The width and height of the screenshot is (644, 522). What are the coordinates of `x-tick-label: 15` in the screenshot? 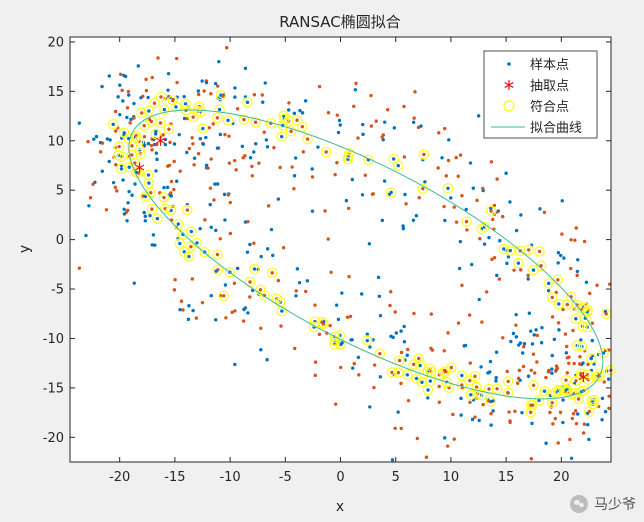 It's located at (506, 477).